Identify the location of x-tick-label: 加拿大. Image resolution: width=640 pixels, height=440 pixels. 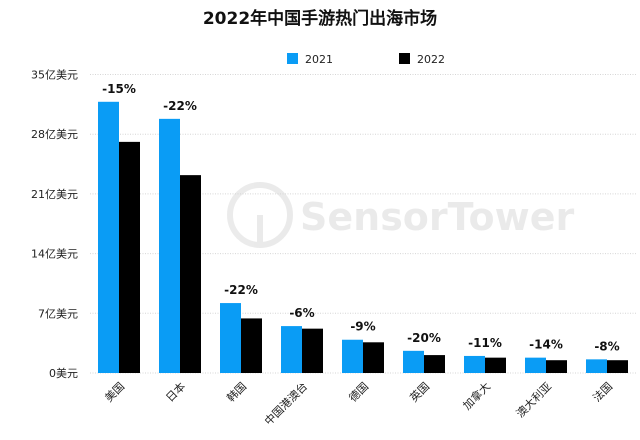
(476, 395).